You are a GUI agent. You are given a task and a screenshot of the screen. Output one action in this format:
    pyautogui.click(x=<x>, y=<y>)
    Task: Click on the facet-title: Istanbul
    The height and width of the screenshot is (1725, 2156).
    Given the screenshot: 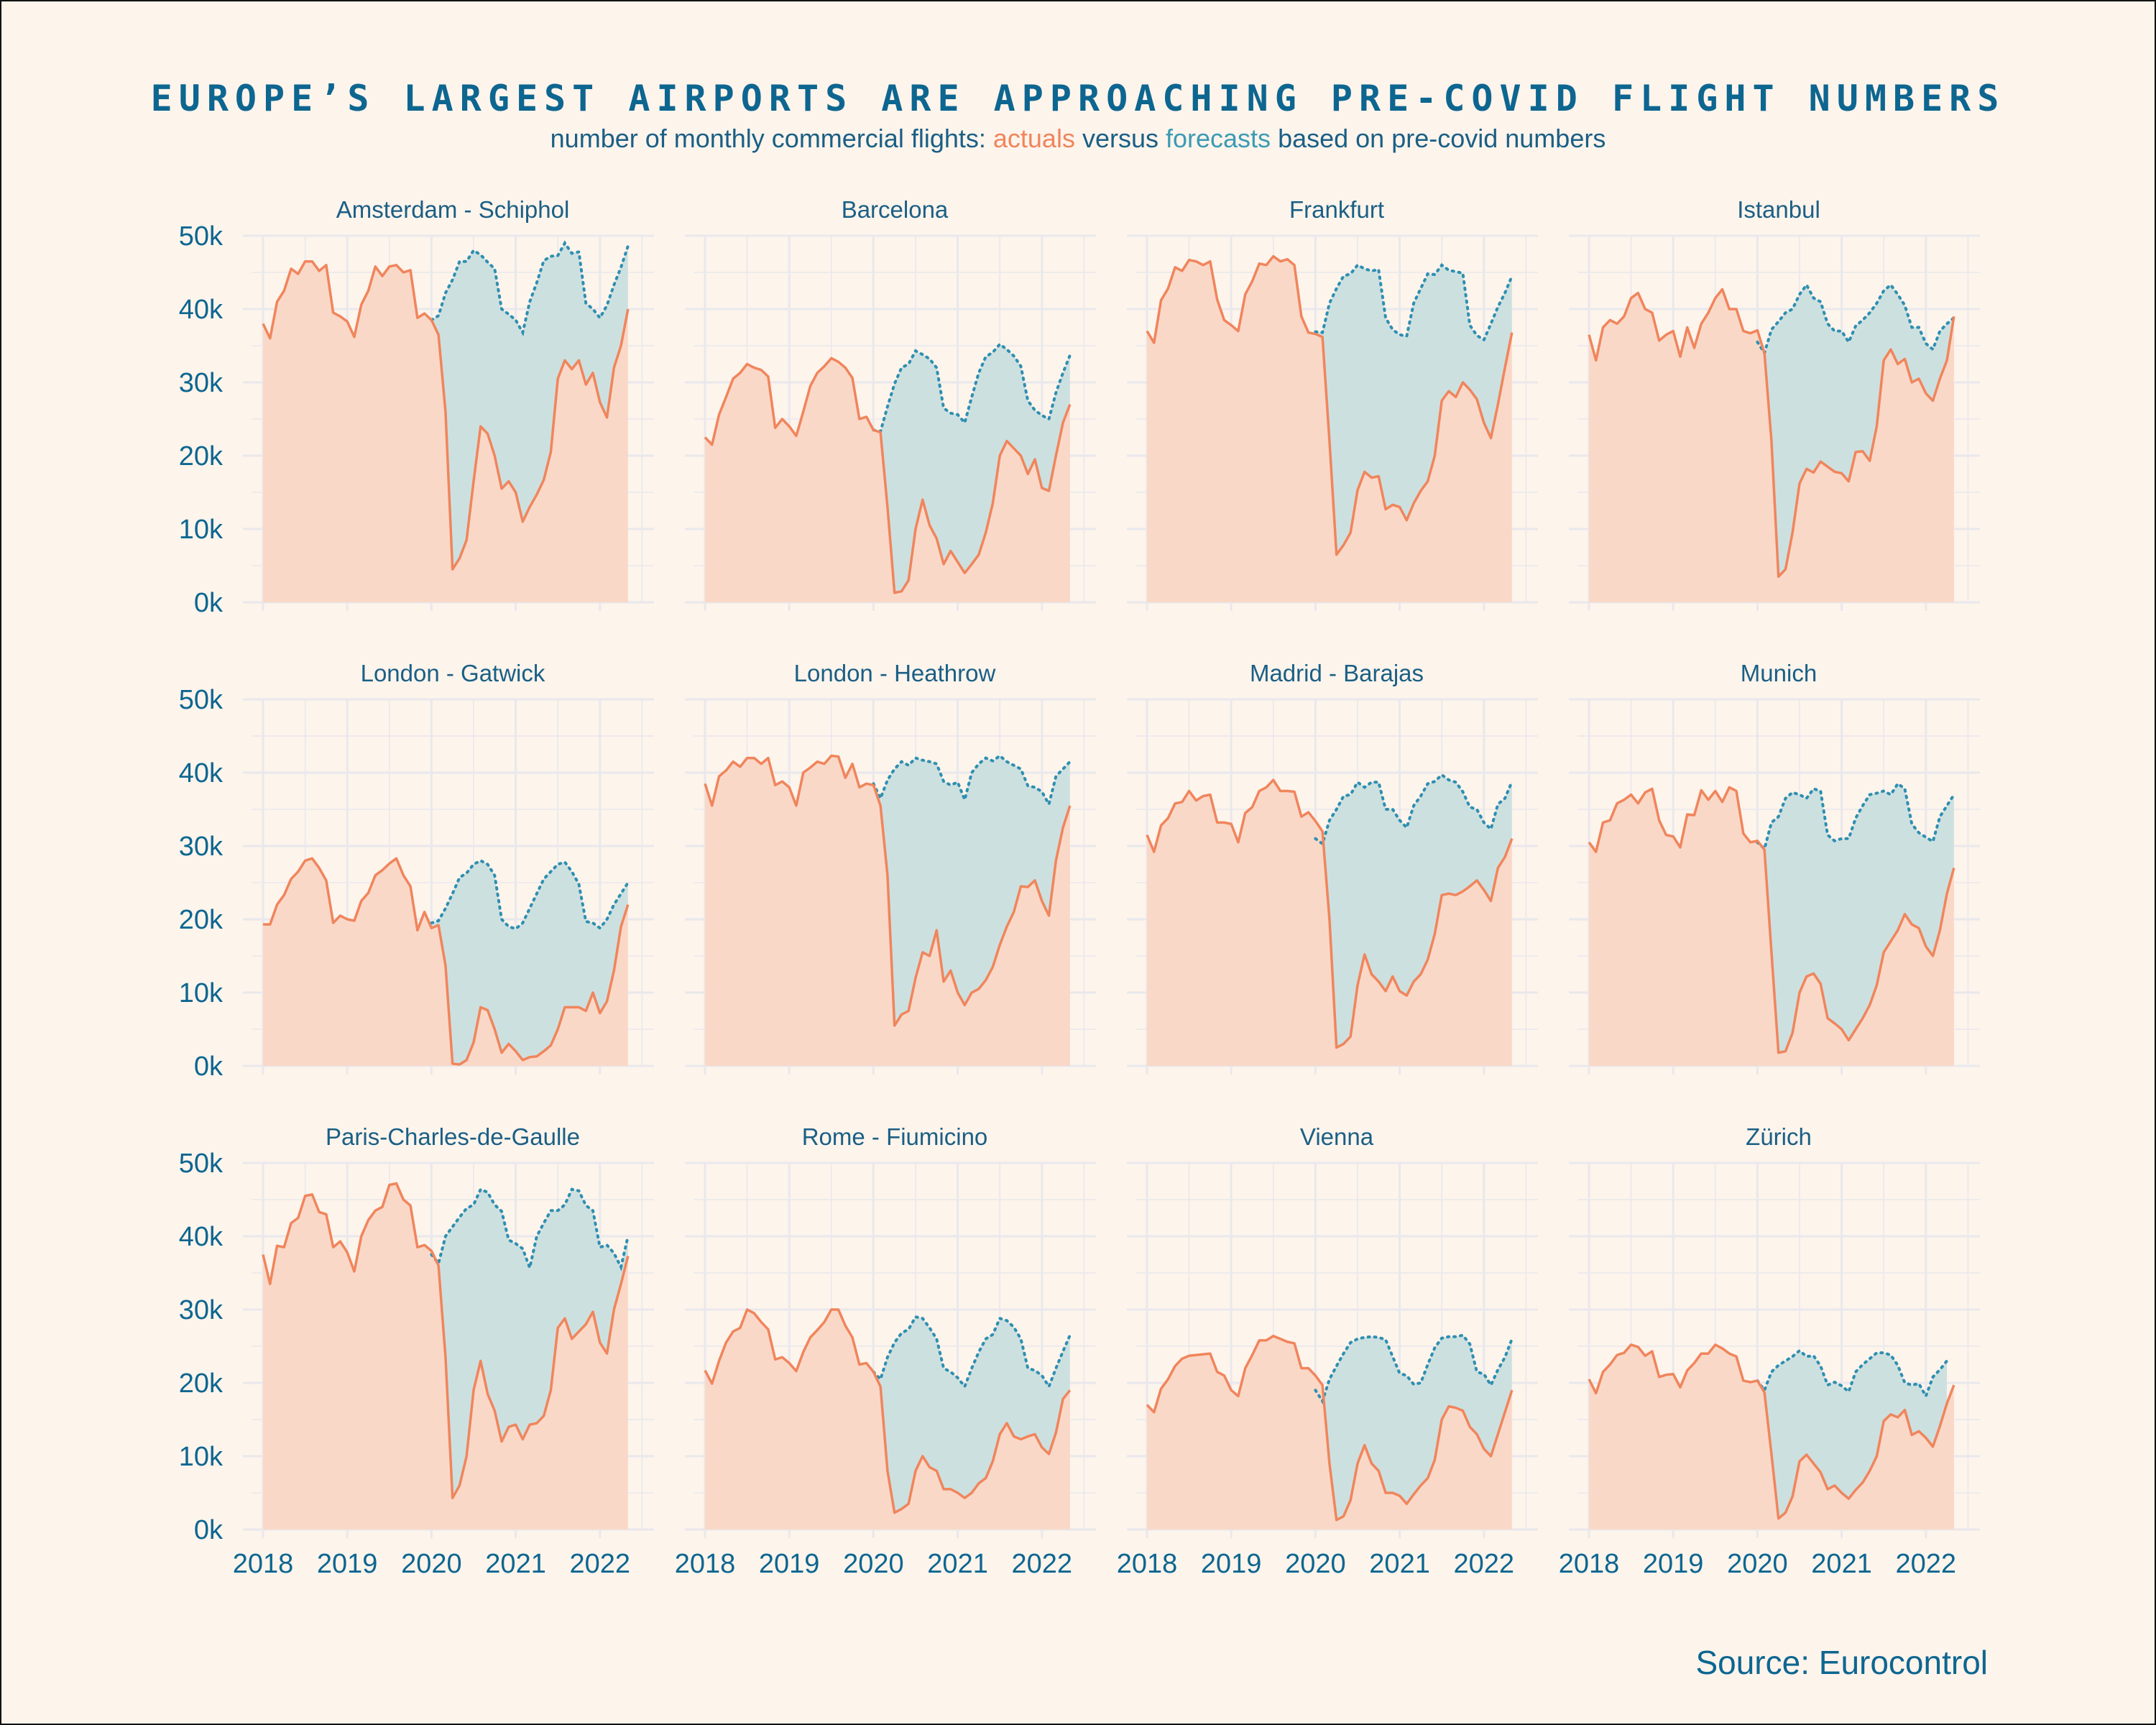 What is the action you would take?
    pyautogui.click(x=1778, y=209)
    